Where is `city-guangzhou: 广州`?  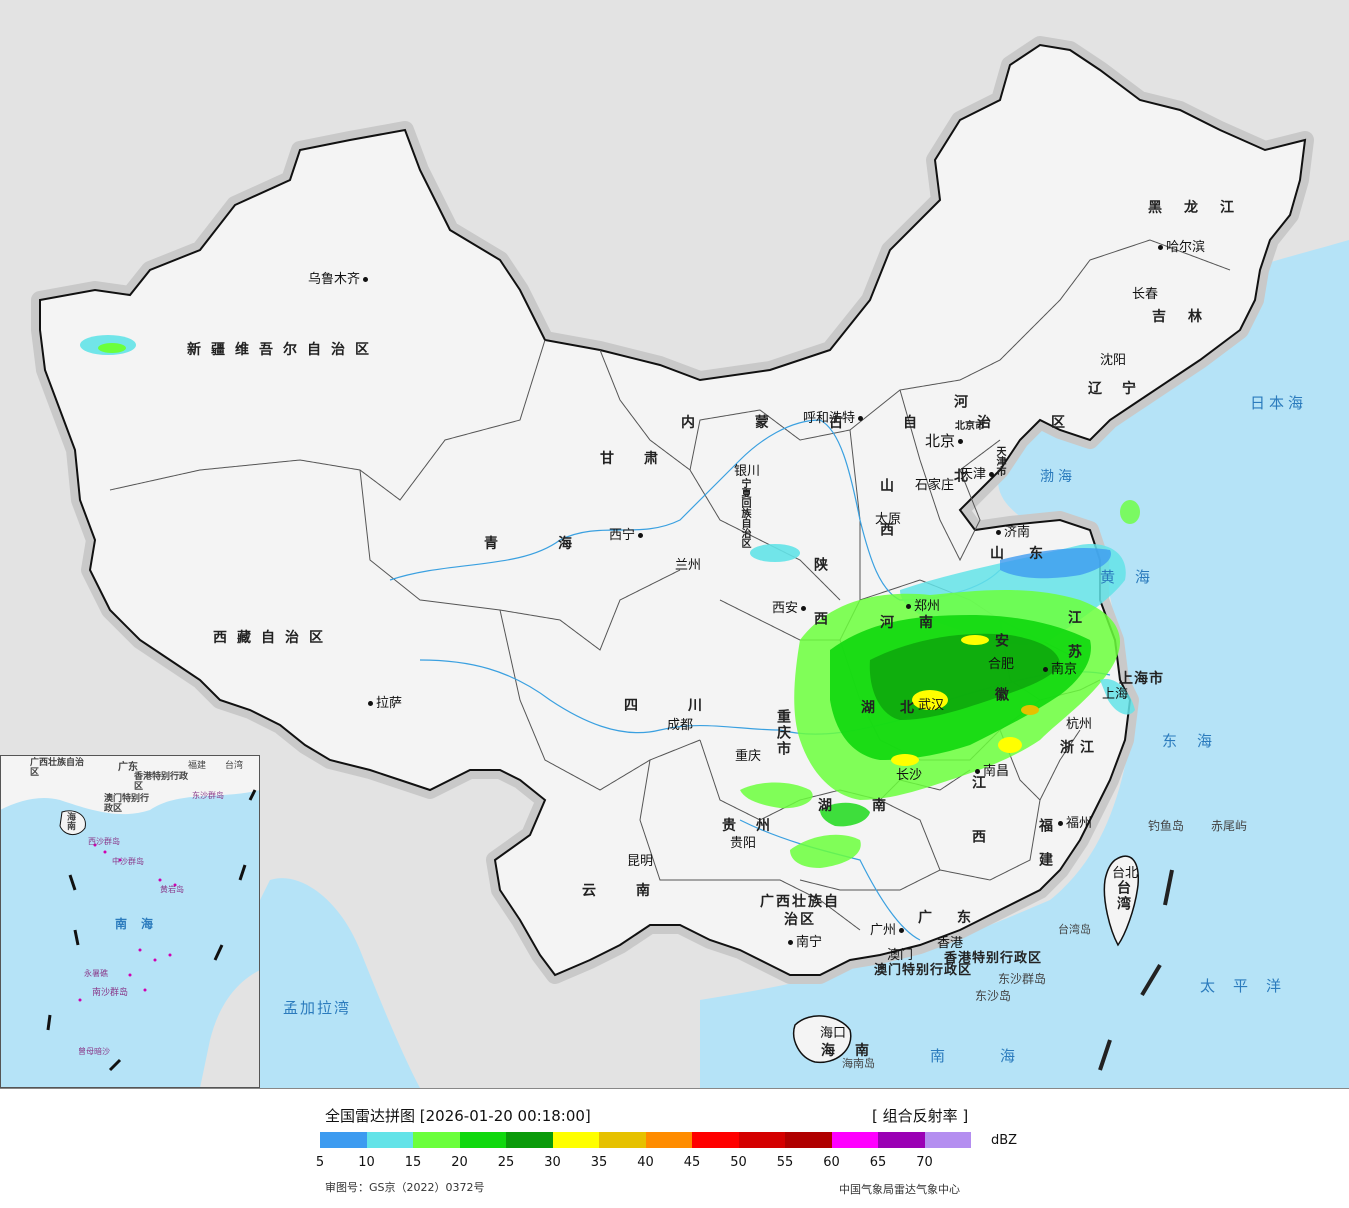
city-guangzhou: 广州 is located at coordinates (888, 928).